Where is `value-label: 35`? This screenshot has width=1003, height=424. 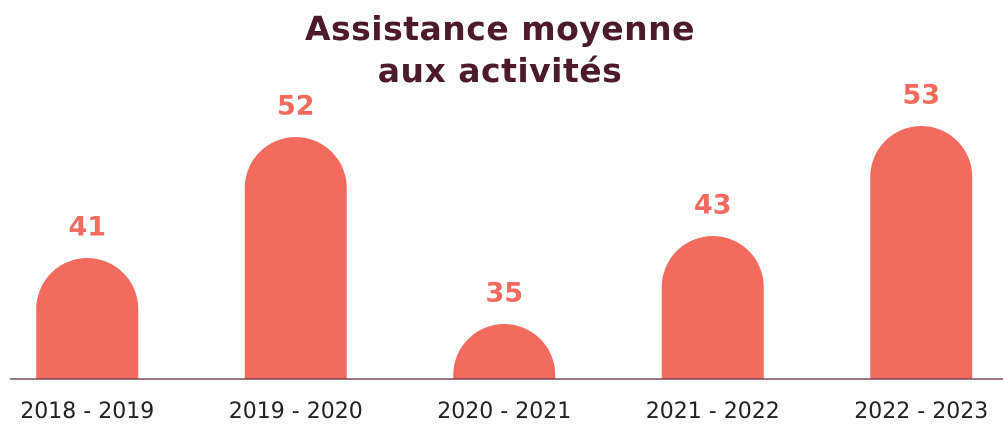 value-label: 35 is located at coordinates (504, 293).